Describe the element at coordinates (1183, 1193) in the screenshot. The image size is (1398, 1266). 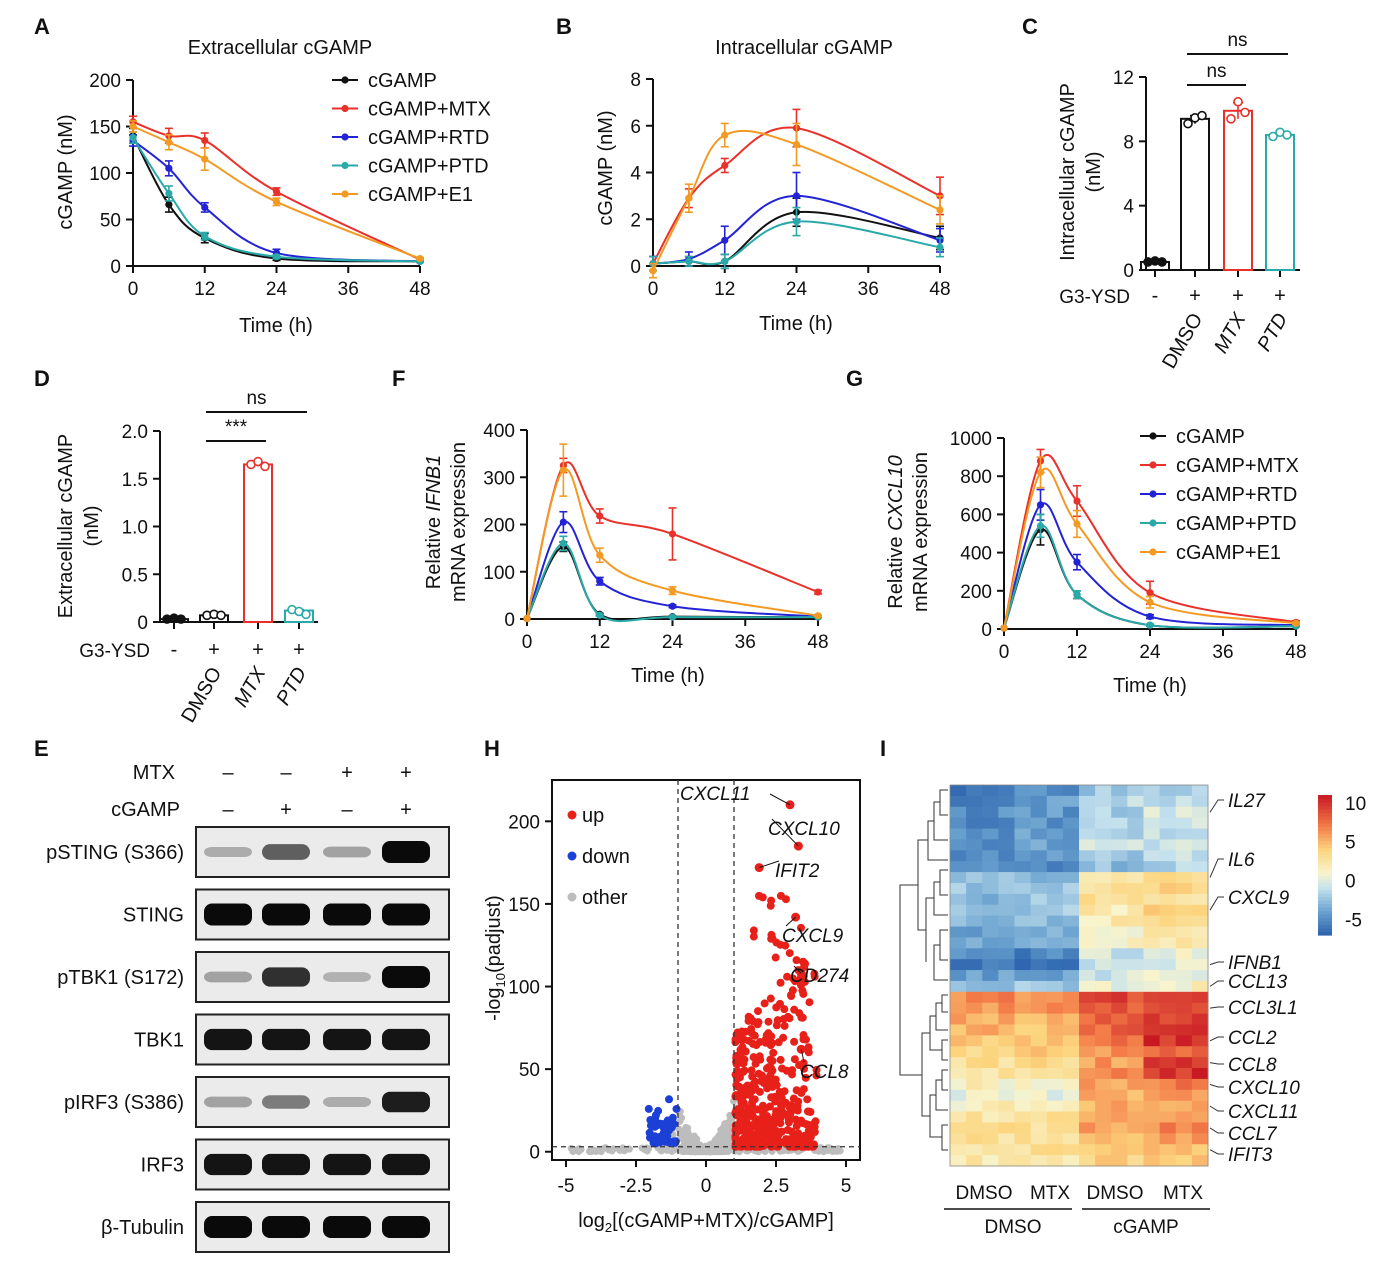
I see `column-label: MTX` at that location.